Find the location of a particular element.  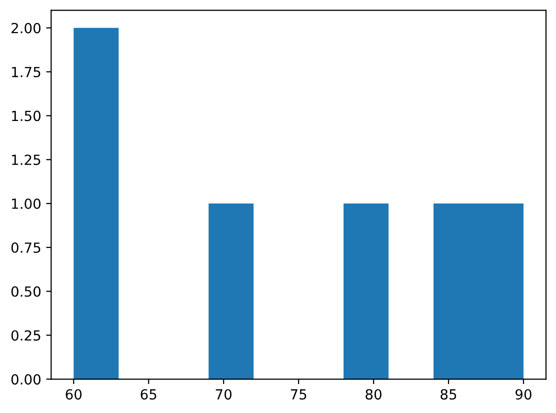

y-tick-label: 0.25 is located at coordinates (25, 335).